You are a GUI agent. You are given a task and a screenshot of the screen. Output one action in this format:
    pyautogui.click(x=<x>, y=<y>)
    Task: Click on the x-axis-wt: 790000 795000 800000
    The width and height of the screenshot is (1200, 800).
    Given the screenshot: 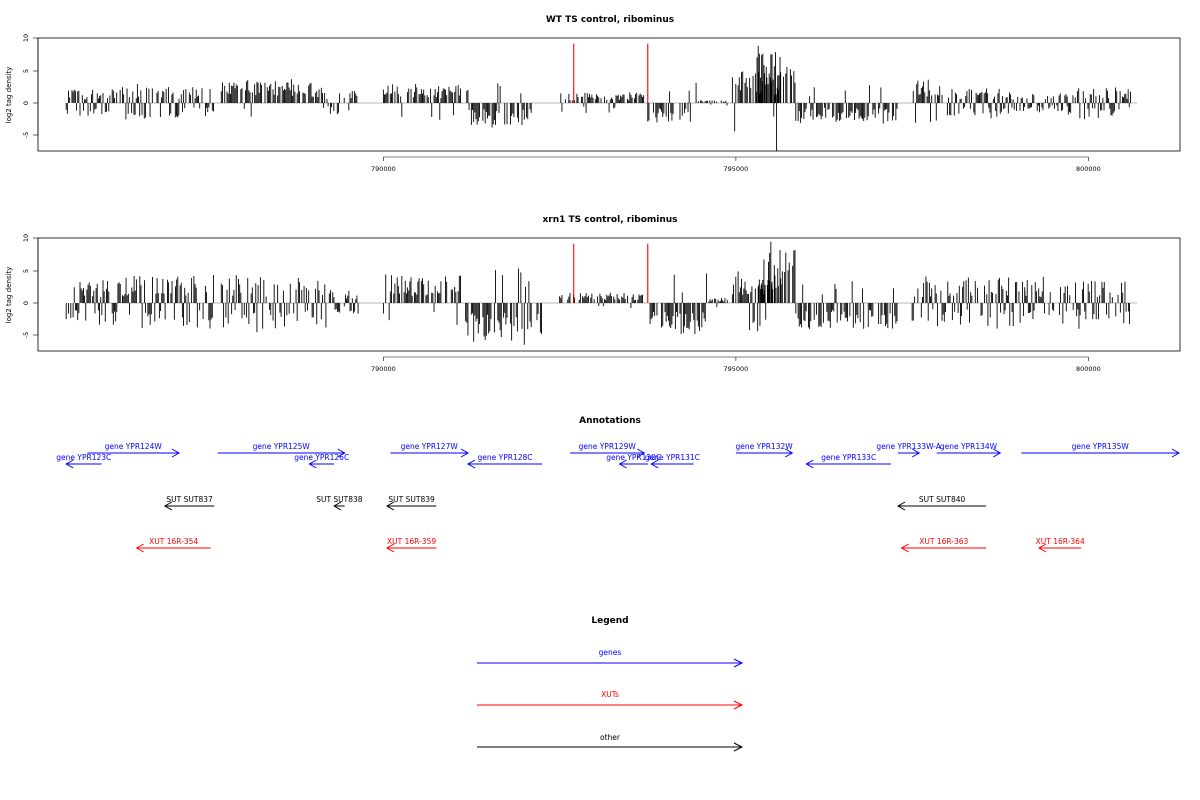 What is the action you would take?
    pyautogui.click(x=736, y=164)
    